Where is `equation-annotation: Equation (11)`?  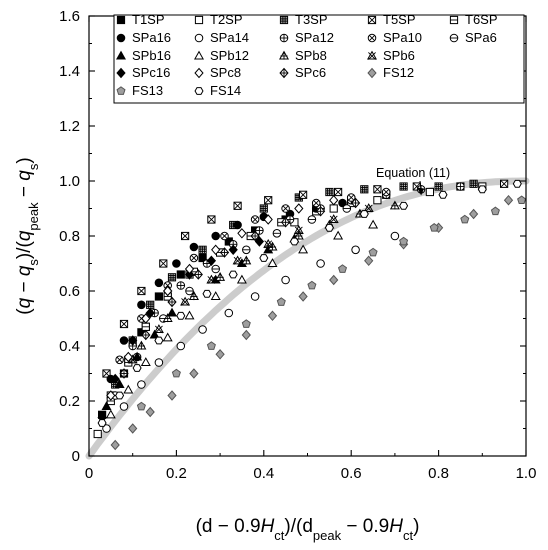
equation-annotation: Equation (11) is located at coordinates (413, 173).